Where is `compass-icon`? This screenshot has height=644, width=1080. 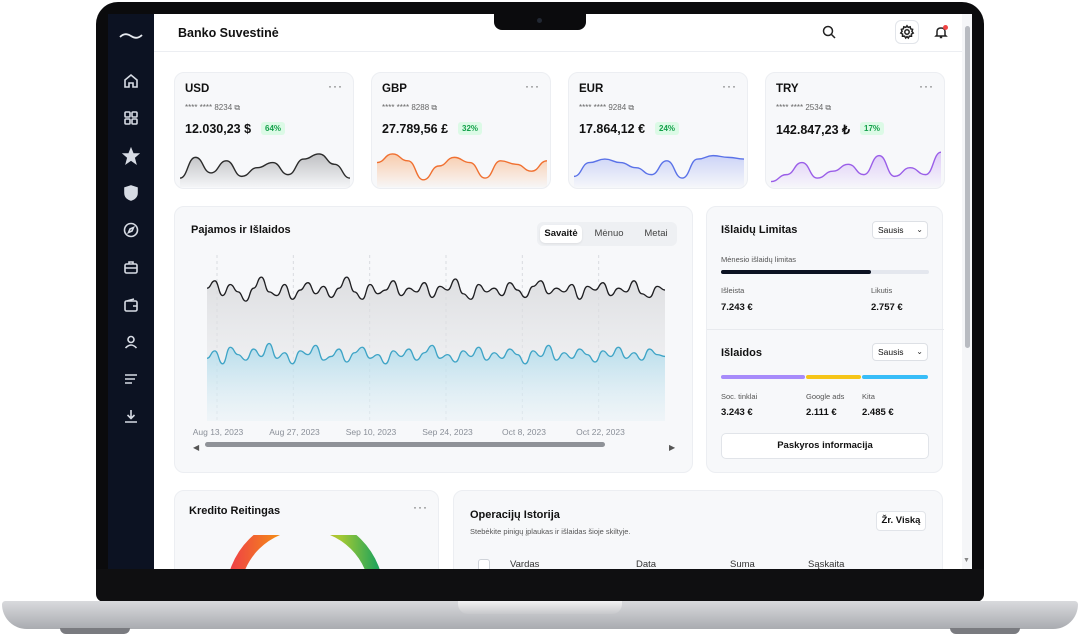 compass-icon is located at coordinates (131, 230).